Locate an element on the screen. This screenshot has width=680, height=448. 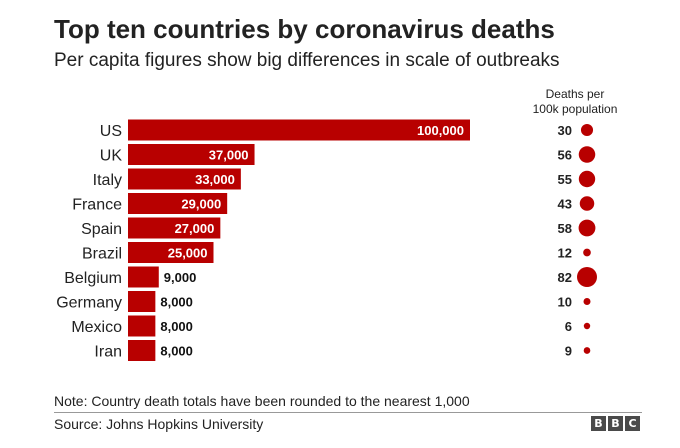
category-label: Iran is located at coordinates (108, 352).